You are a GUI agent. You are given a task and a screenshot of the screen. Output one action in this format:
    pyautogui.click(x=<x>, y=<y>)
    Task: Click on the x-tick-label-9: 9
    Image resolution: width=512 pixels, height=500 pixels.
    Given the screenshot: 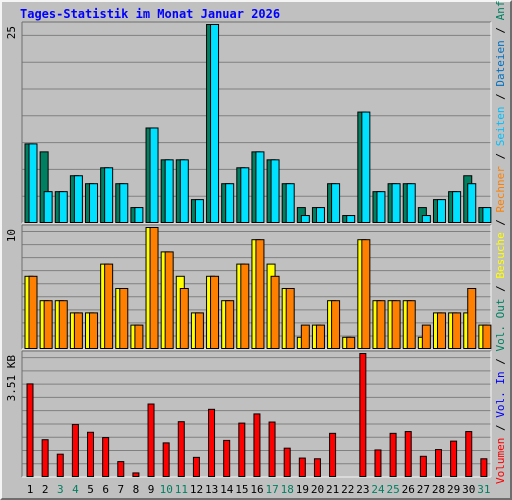 What is the action you would take?
    pyautogui.click(x=151, y=489)
    